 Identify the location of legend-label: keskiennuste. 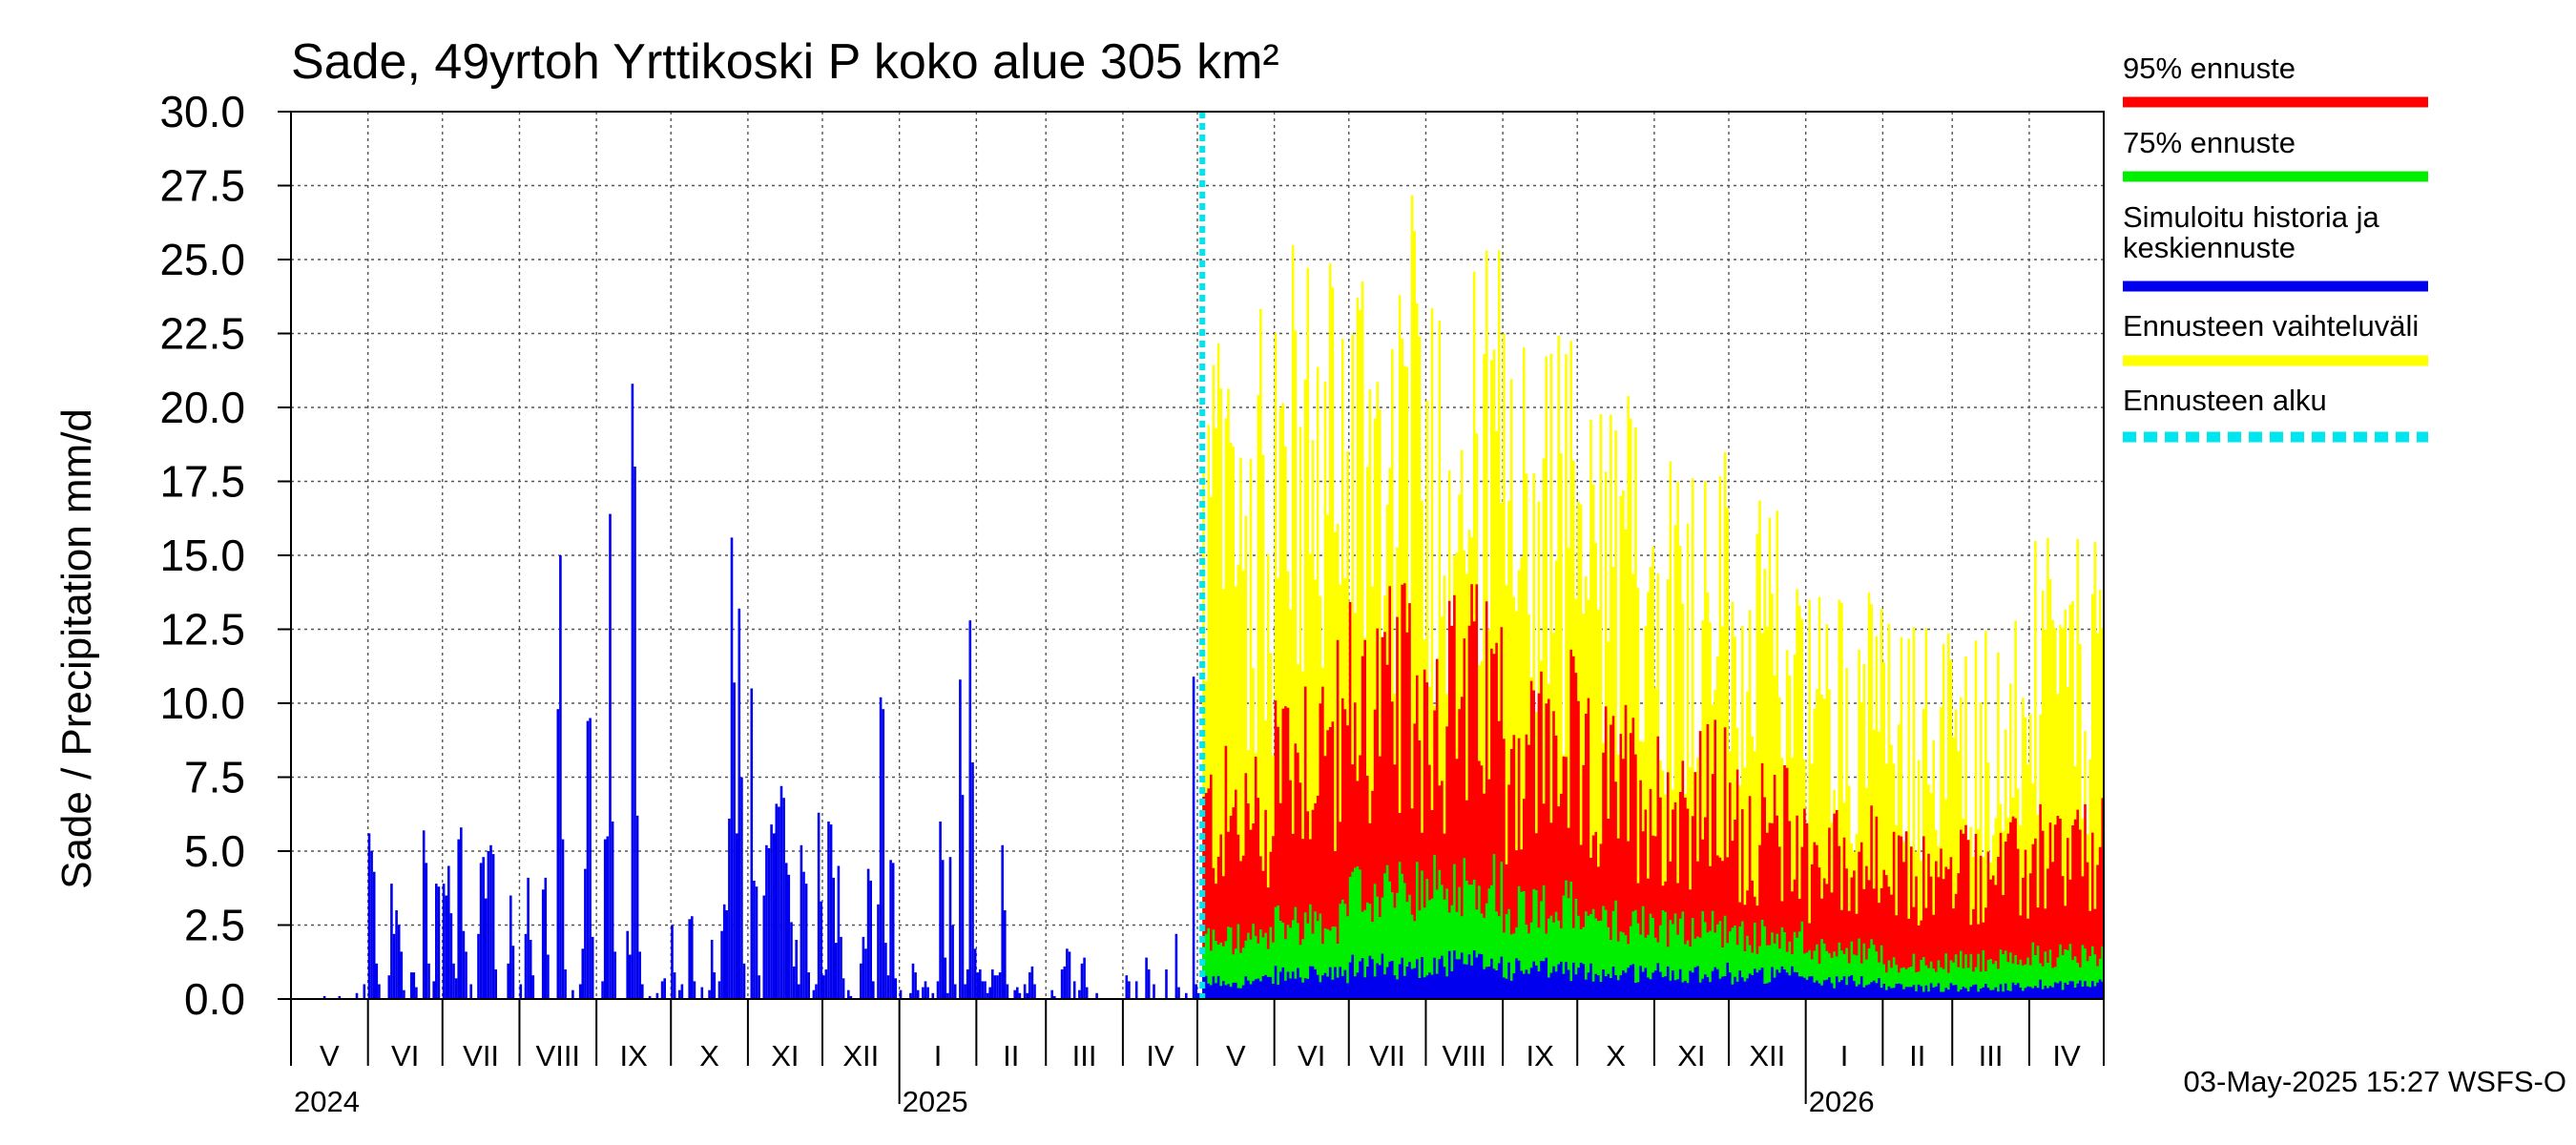
(2209, 247).